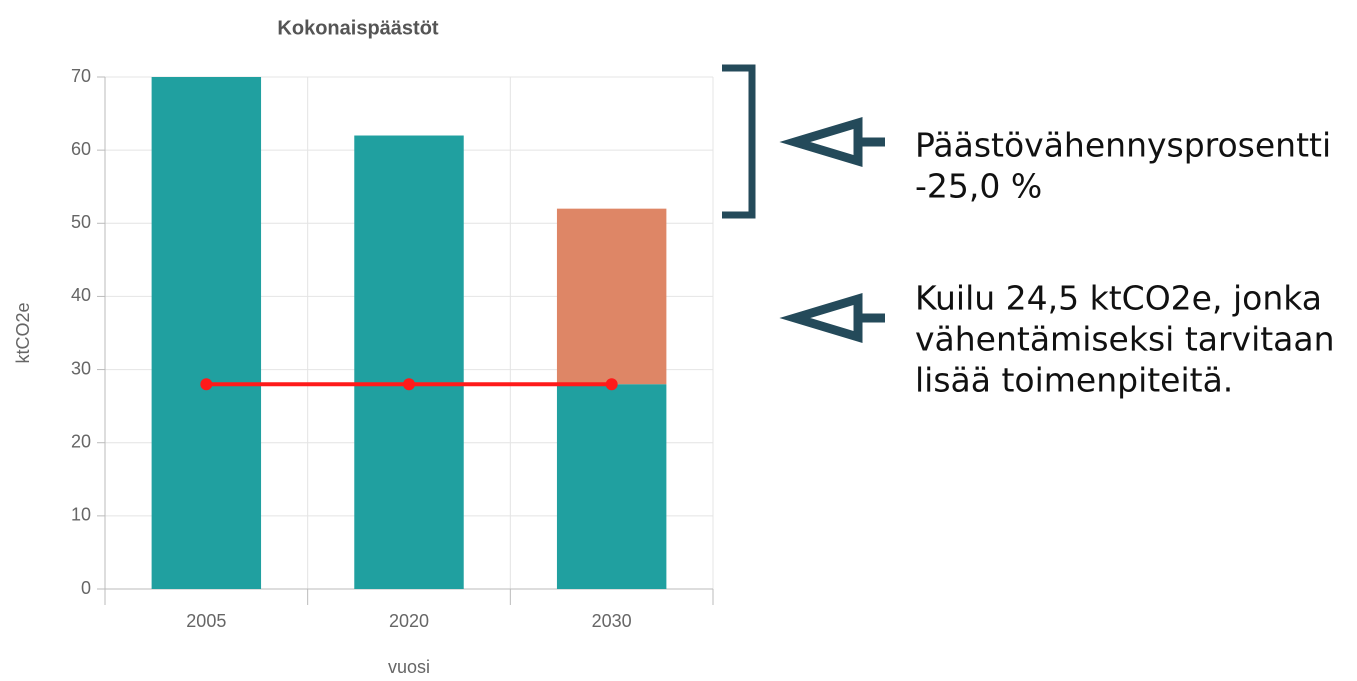 The width and height of the screenshot is (1357, 681). What do you see at coordinates (86, 588) in the screenshot?
I see `y-tick-label: 0` at bounding box center [86, 588].